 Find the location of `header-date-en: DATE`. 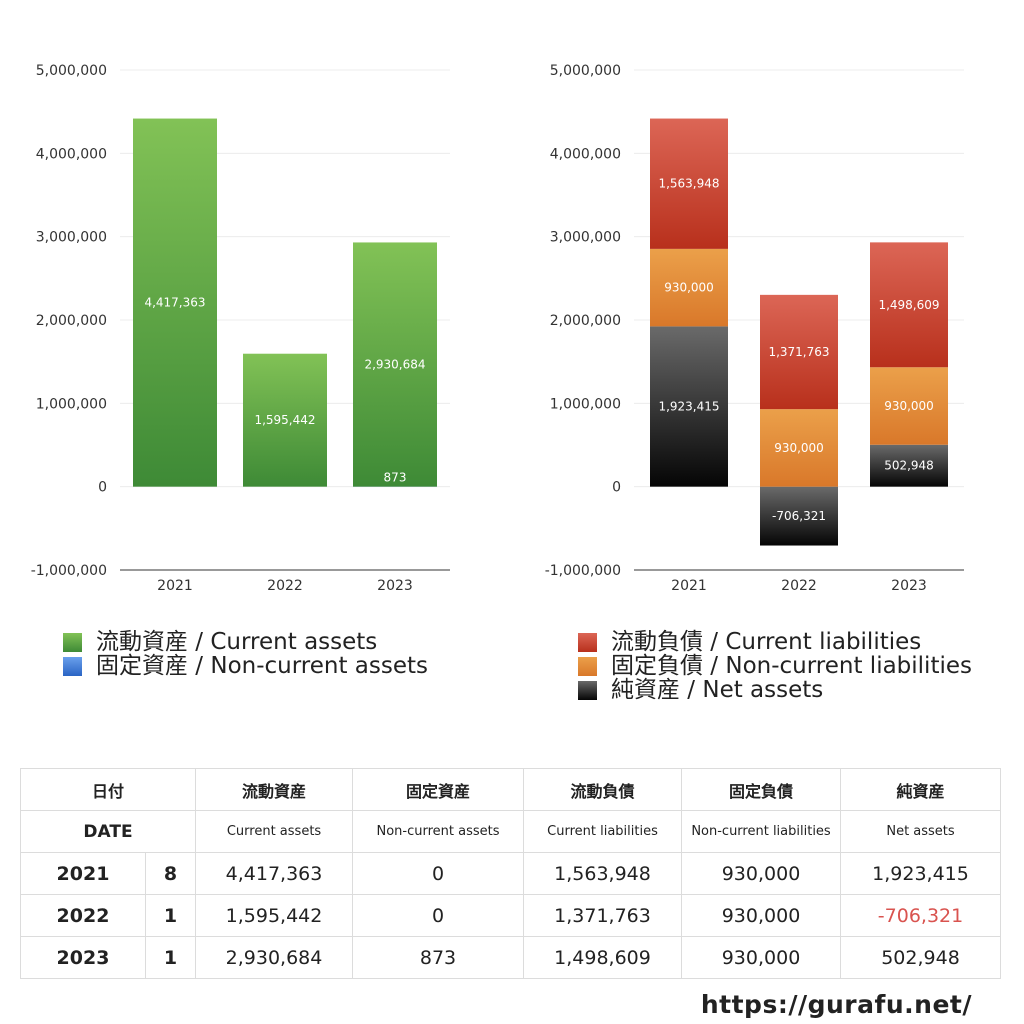

header-date-en: DATE is located at coordinates (108, 831).